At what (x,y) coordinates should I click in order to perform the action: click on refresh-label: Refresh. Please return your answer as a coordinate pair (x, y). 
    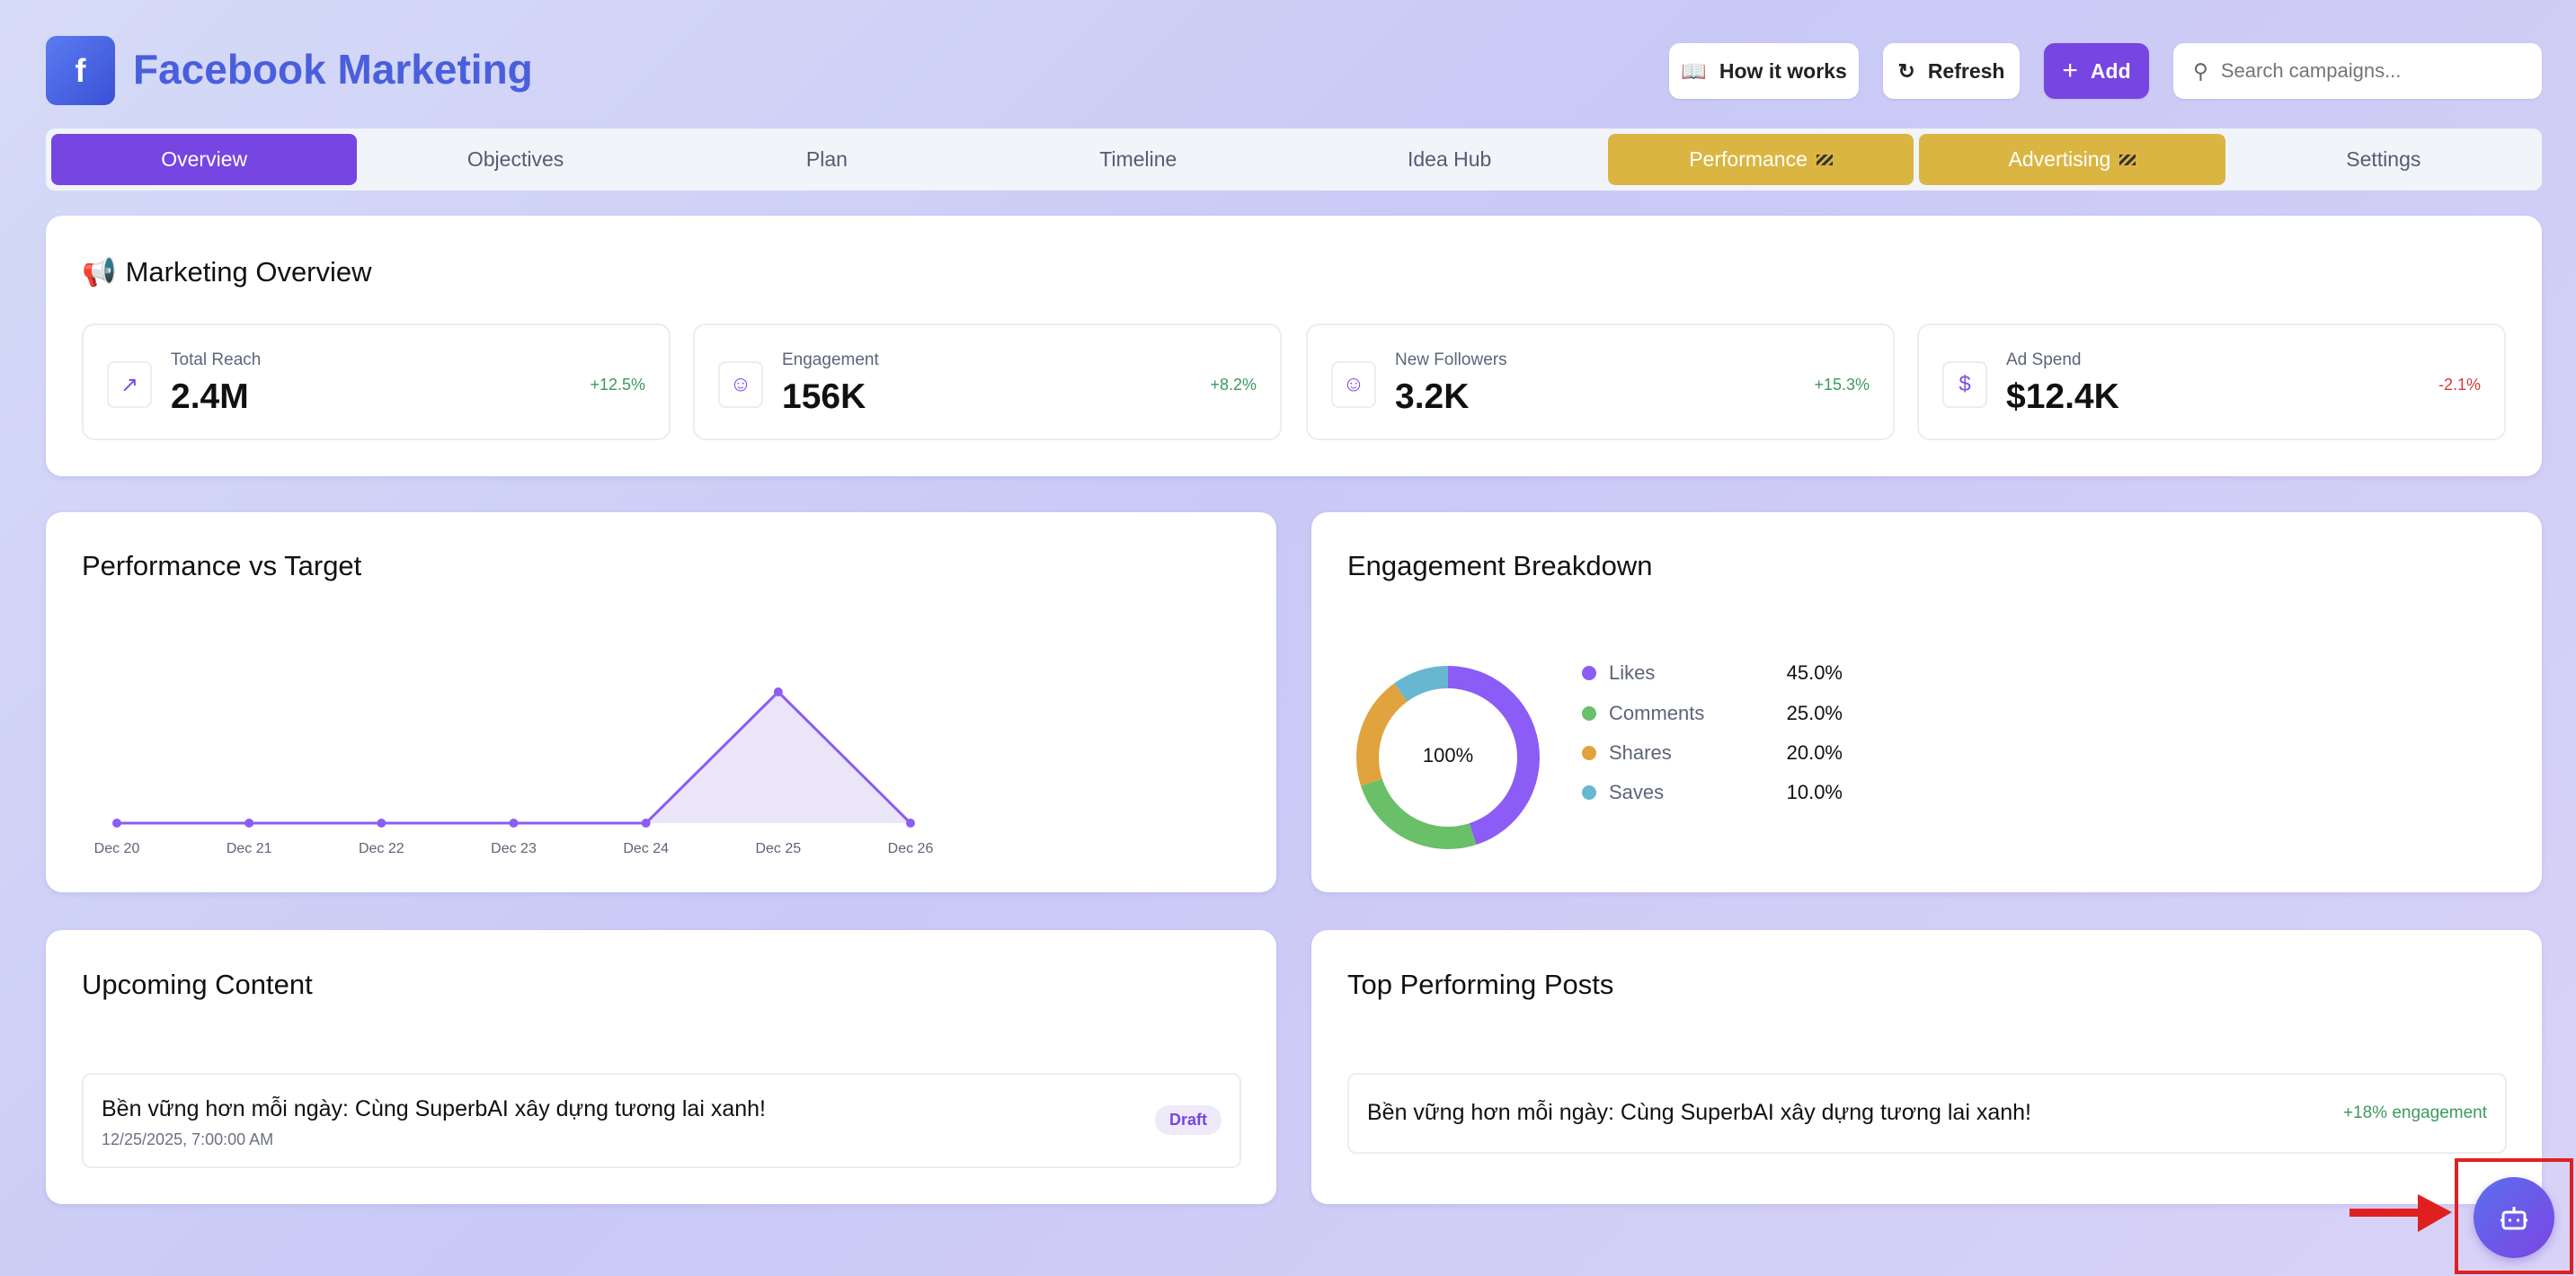
    Looking at the image, I should click on (1966, 70).